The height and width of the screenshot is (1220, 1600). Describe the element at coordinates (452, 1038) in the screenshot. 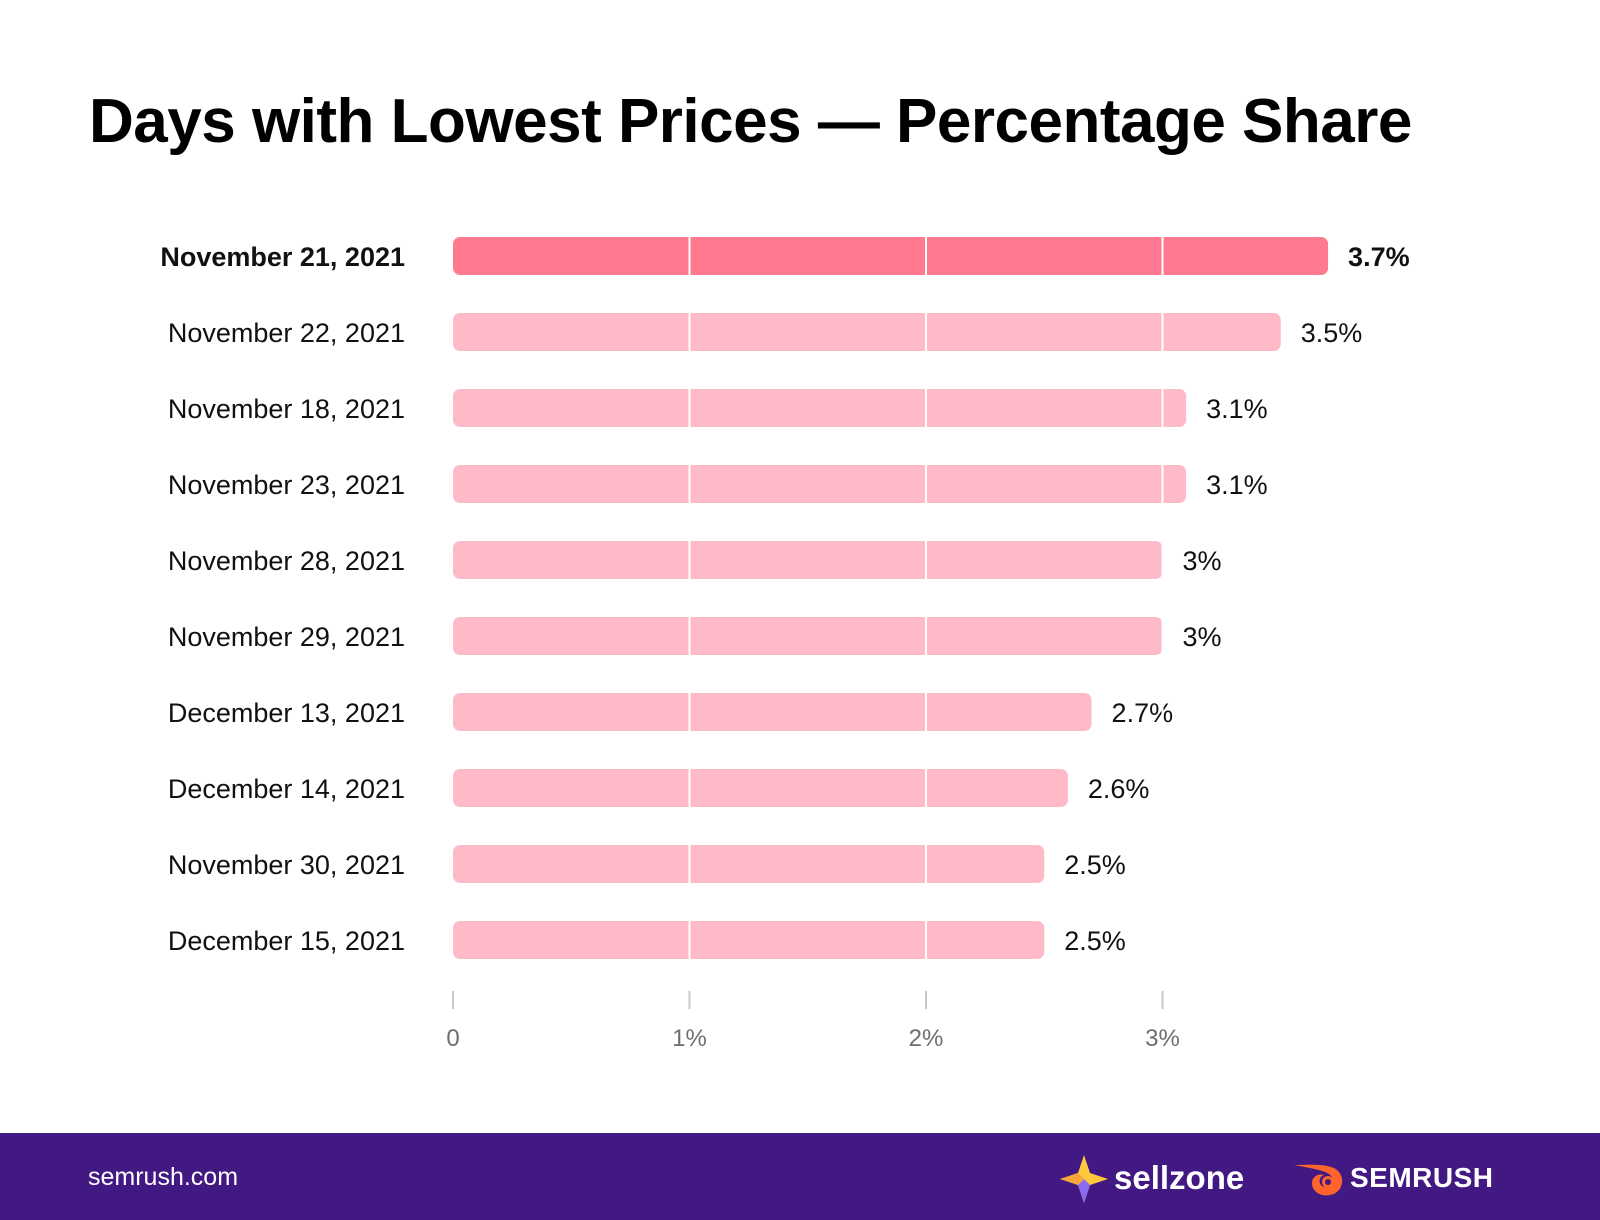

I see `x-tick-label: 0` at that location.